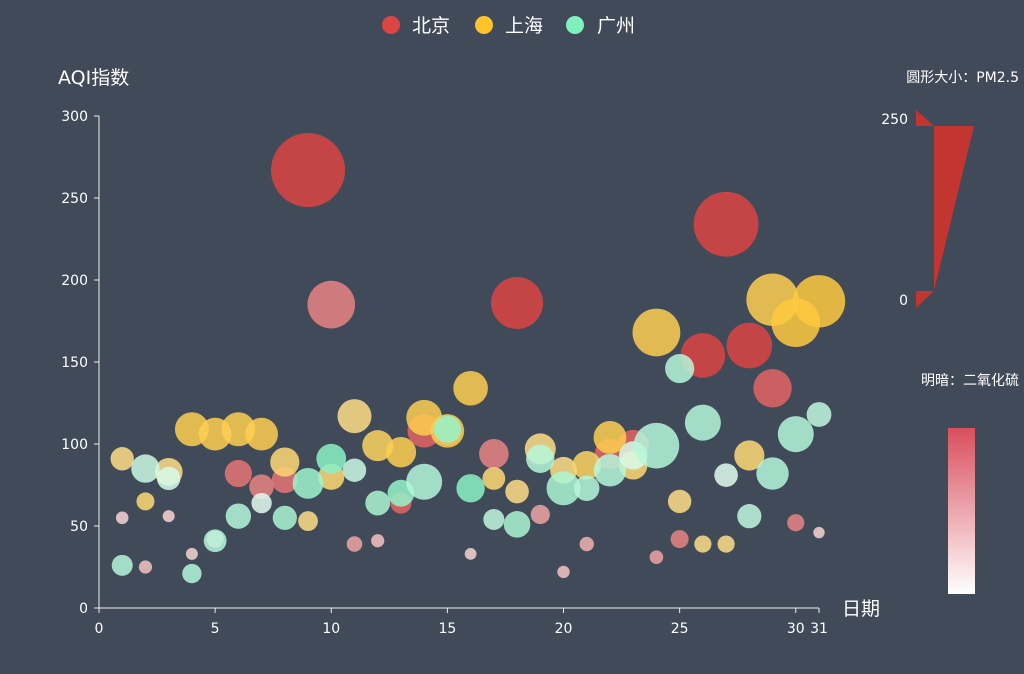 The width and height of the screenshot is (1024, 674). Describe the element at coordinates (961, 511) in the screenshot. I see `visual-map-brightness-bar` at that location.